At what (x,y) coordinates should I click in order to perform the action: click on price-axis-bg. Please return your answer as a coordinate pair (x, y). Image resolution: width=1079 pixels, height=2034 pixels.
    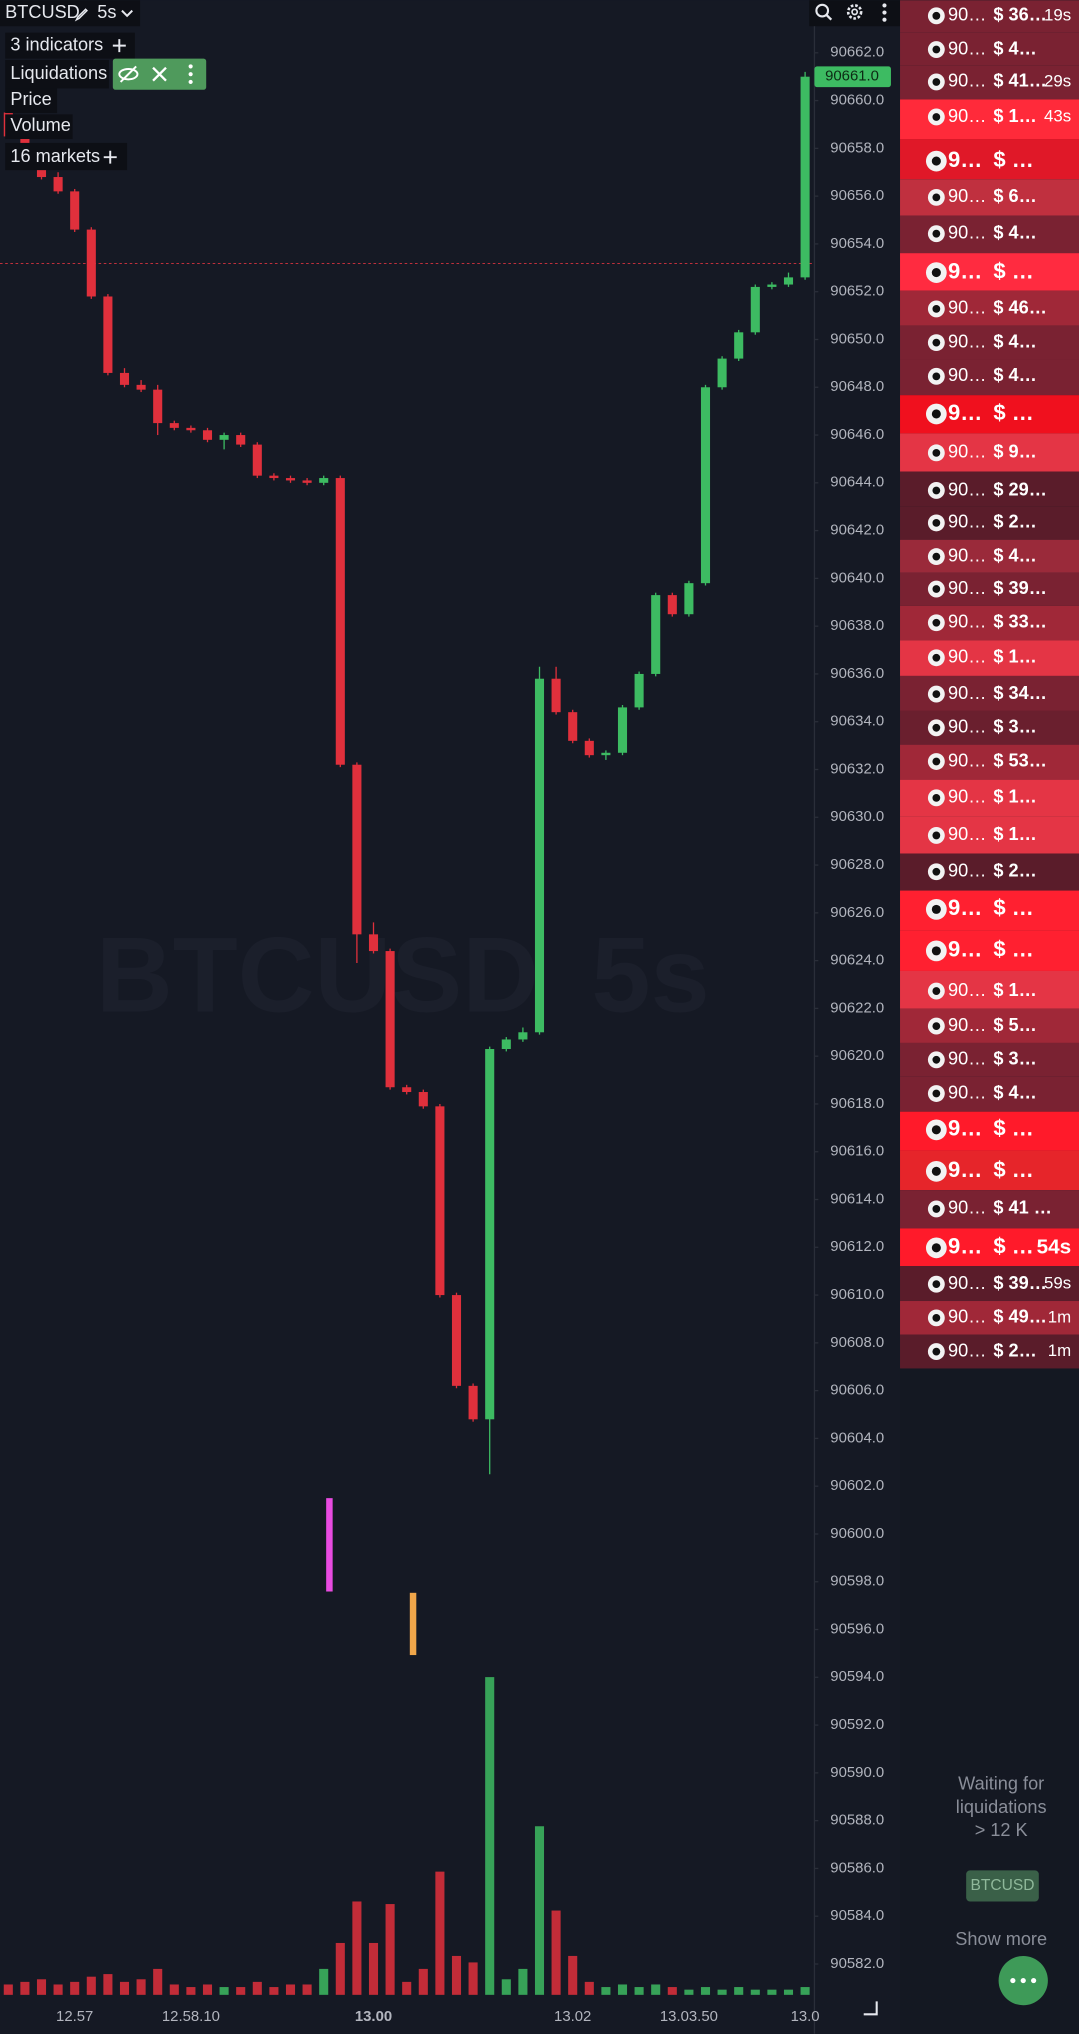
    Looking at the image, I should click on (857, 1017).